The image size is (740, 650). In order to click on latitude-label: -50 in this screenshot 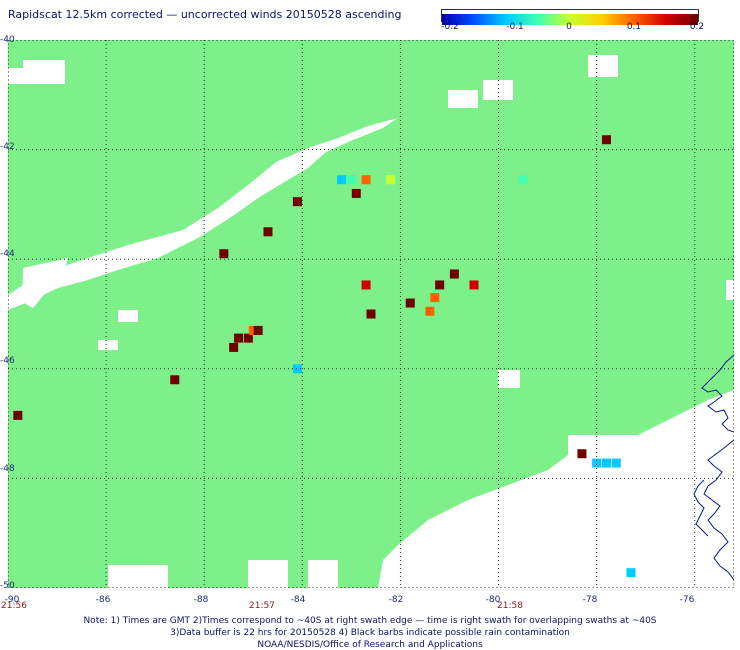, I will do `click(7, 586)`.